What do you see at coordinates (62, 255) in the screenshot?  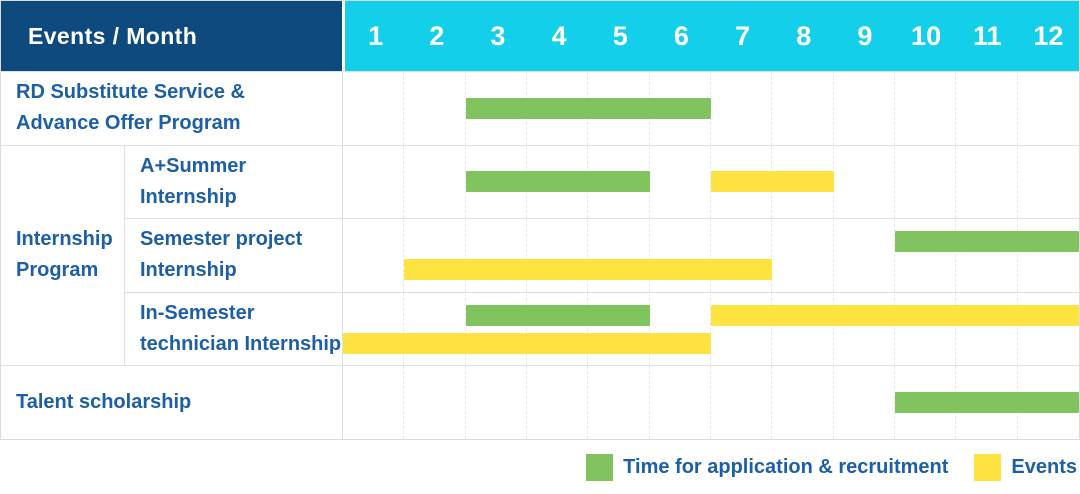 I see `group-label-cell: Internship Program` at bounding box center [62, 255].